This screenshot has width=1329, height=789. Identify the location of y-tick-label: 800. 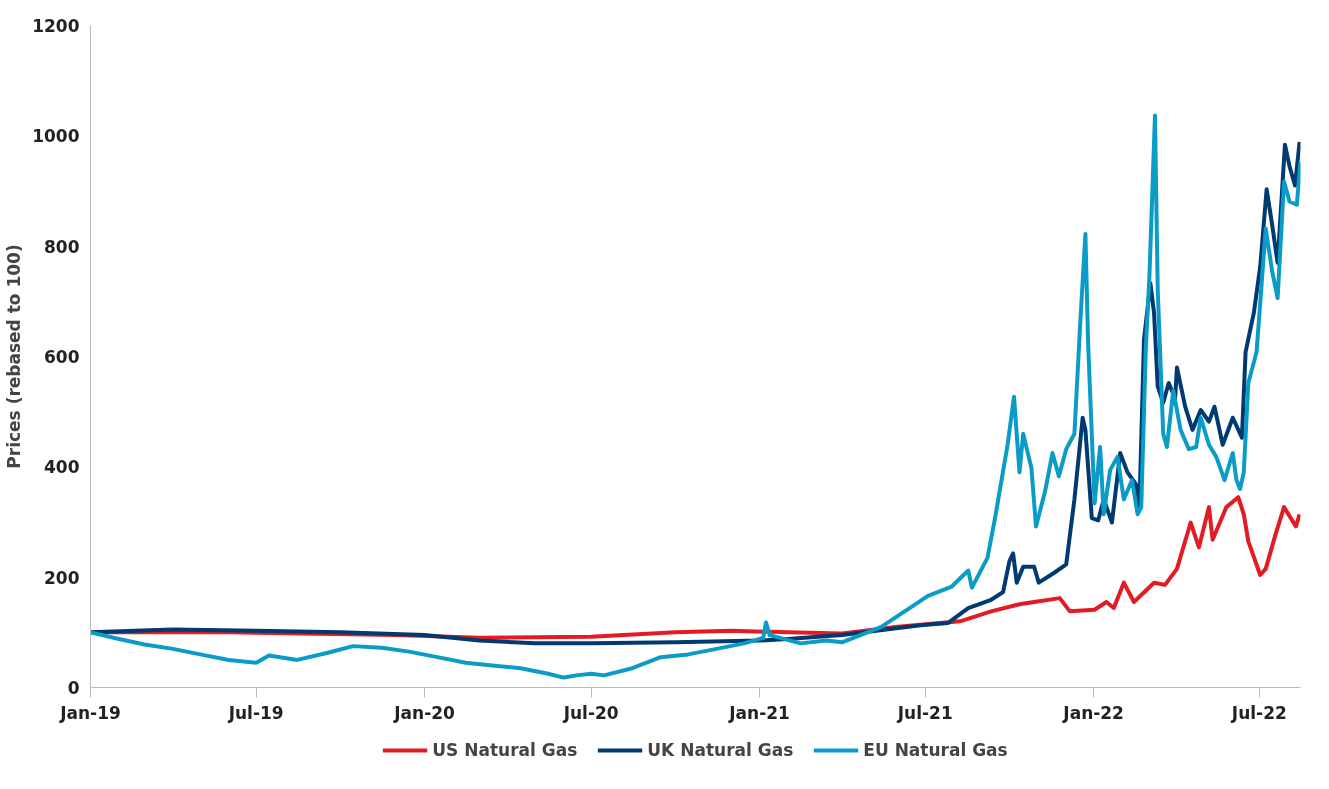
(62, 246).